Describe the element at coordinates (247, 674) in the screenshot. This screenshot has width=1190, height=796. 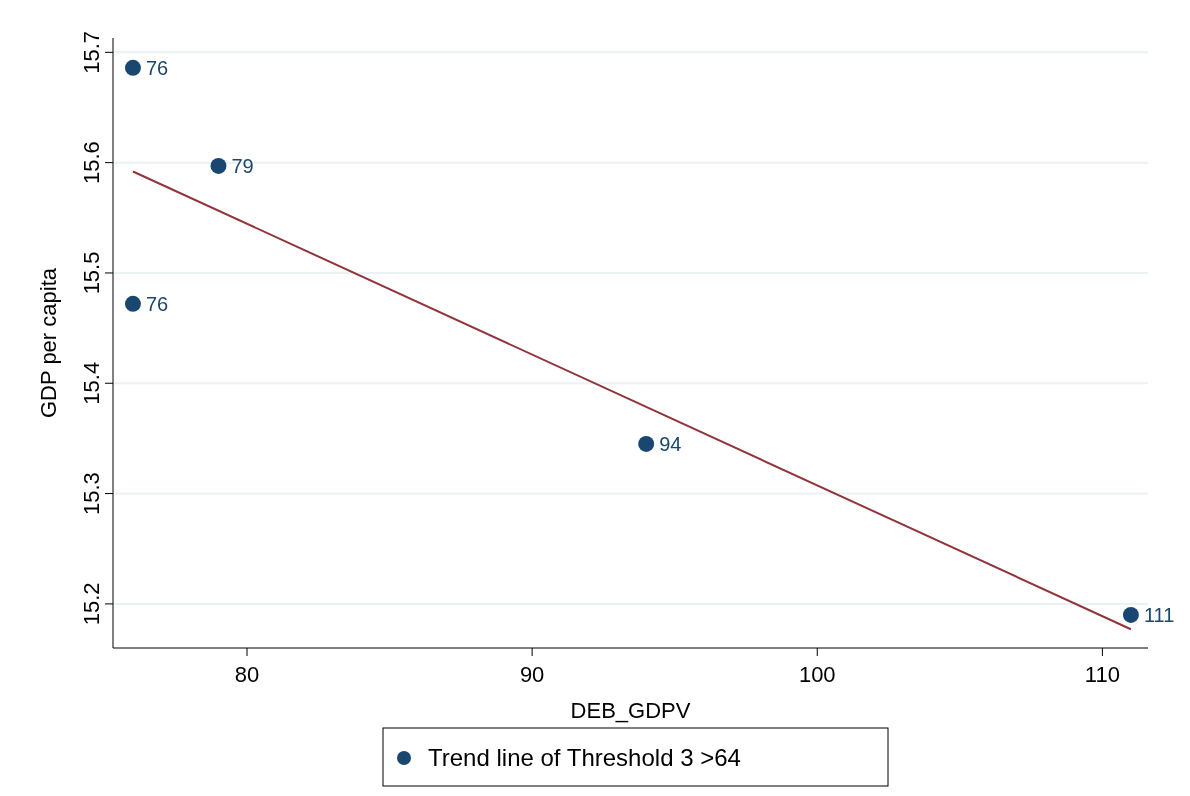
I see `x-tick-label: 80` at that location.